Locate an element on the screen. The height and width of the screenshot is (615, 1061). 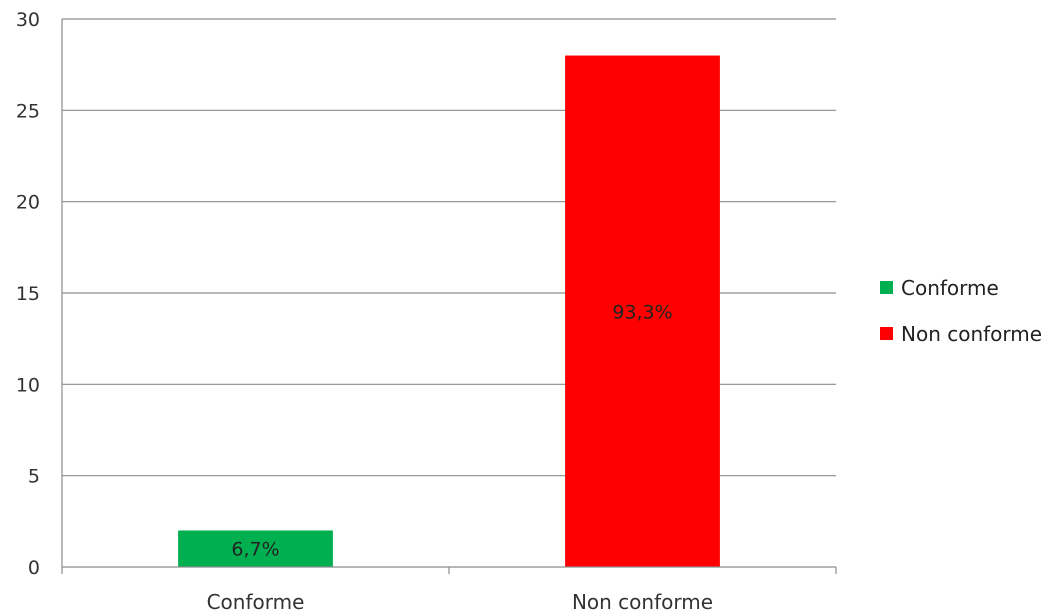
y-tick-label: 0 is located at coordinates (34, 568).